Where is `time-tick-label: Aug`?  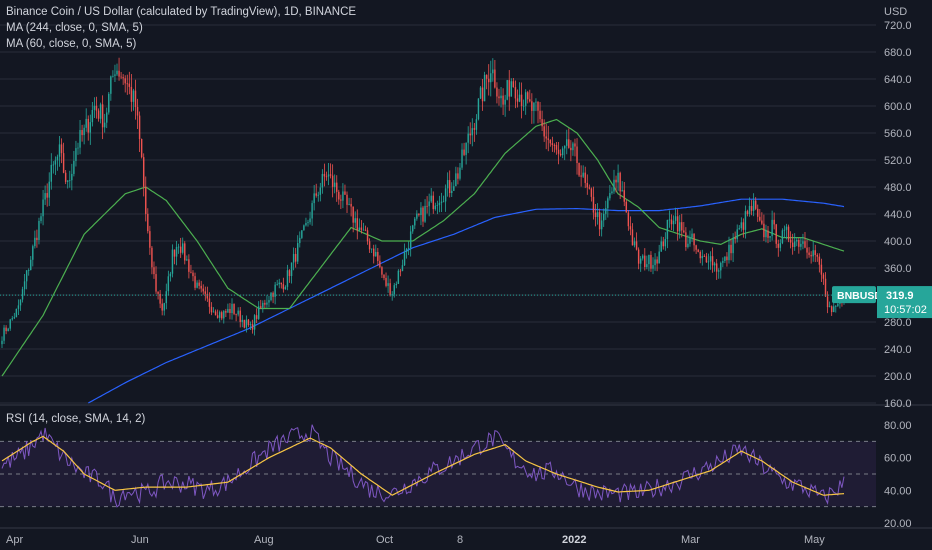 time-tick-label: Aug is located at coordinates (264, 540).